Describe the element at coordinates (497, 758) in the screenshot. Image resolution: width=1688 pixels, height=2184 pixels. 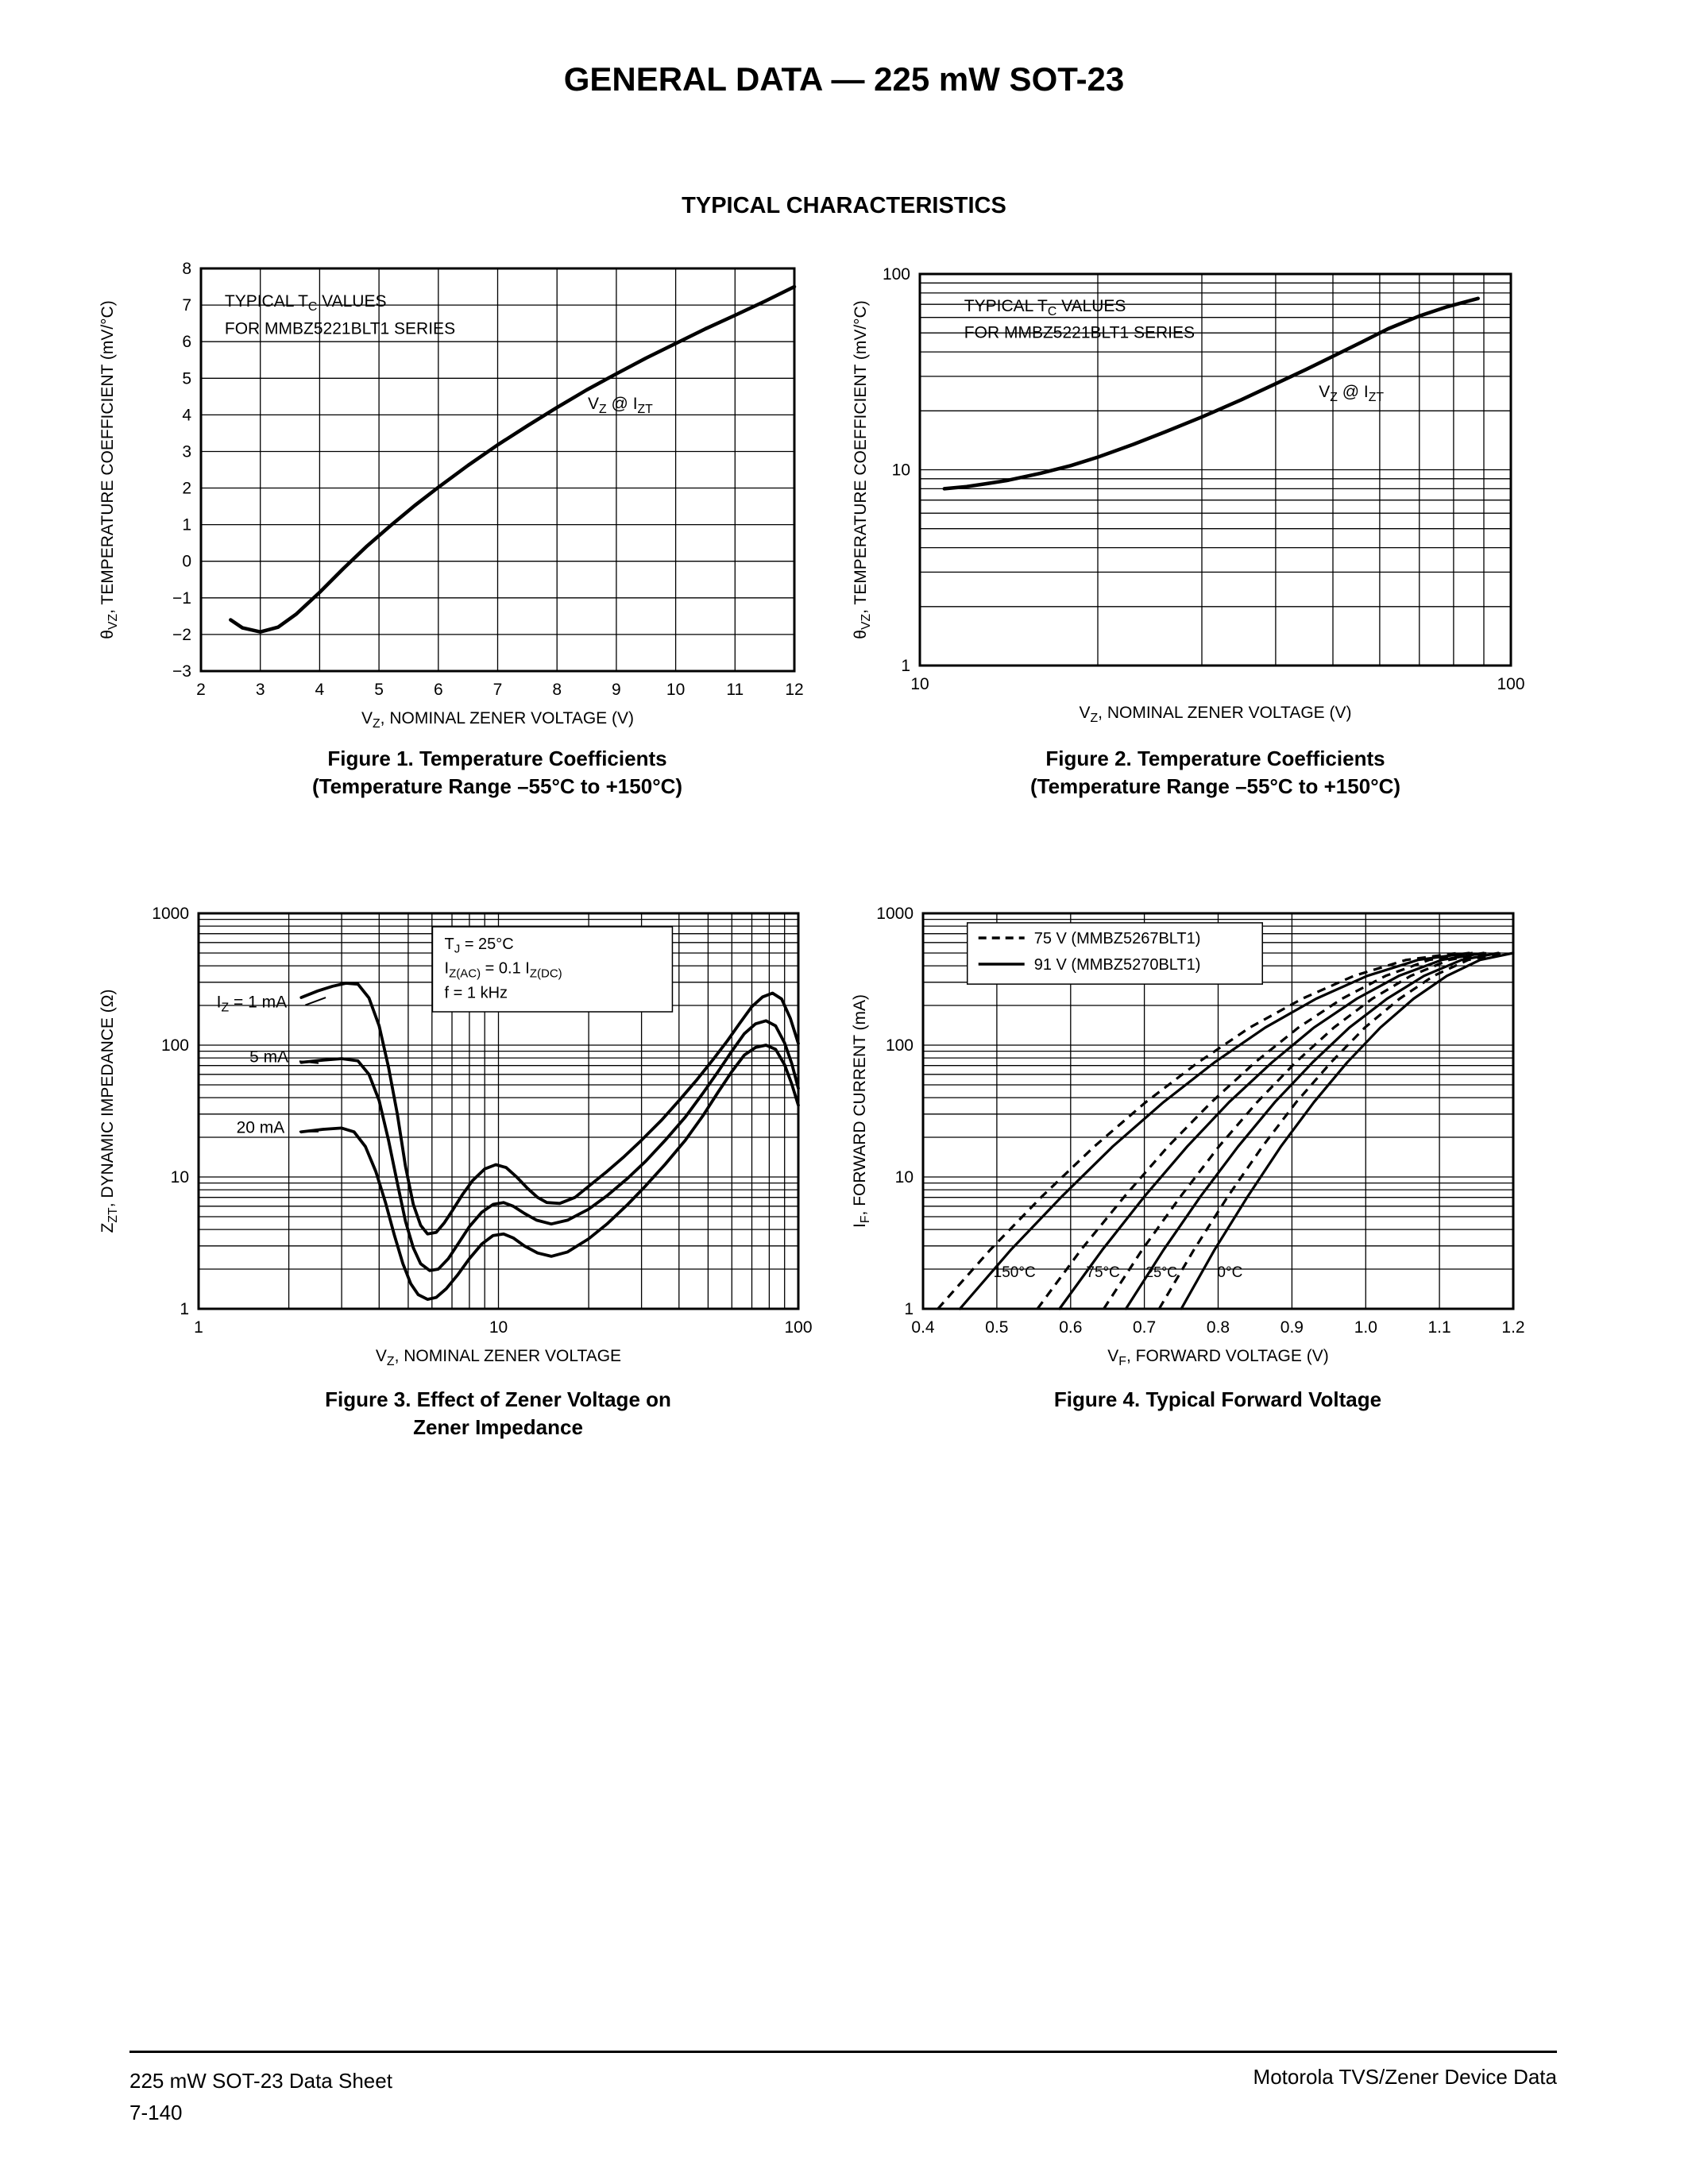
I see `figure-1-caption-line-1: Figure 1. Temperature Coefficients` at that location.